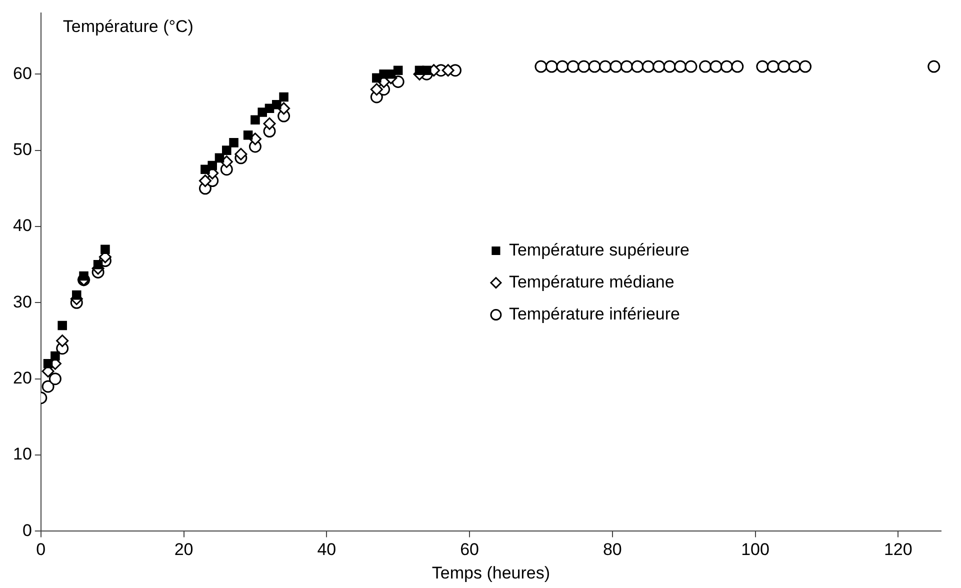 This screenshot has width=961, height=588. I want to click on x-tick-label: 40, so click(326, 550).